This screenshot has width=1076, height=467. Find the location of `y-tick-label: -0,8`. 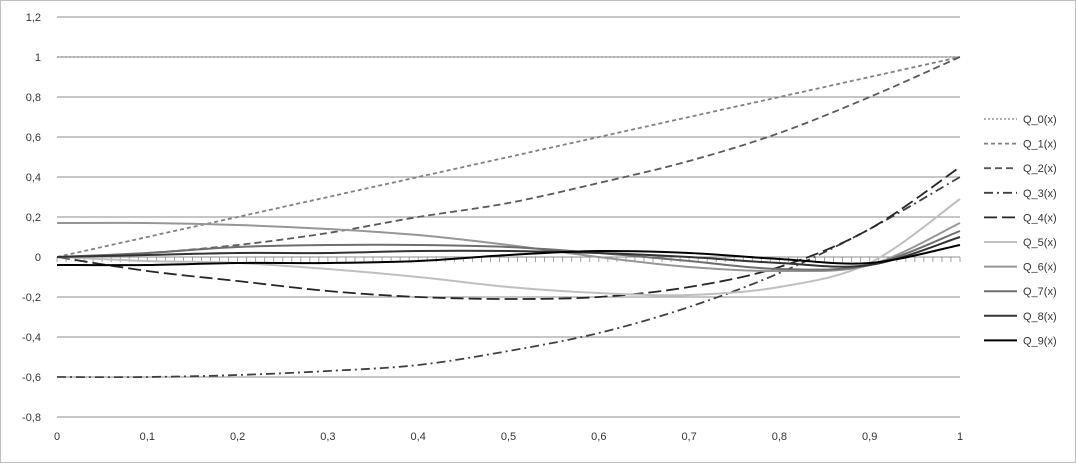

y-tick-label: -0,8 is located at coordinates (31, 418).